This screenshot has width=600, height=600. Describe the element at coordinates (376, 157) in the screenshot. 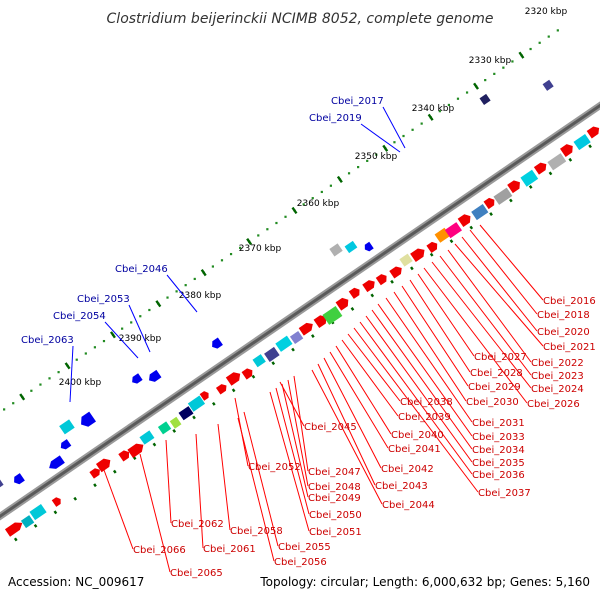

I see `scale-label: 2350 kbp` at that location.